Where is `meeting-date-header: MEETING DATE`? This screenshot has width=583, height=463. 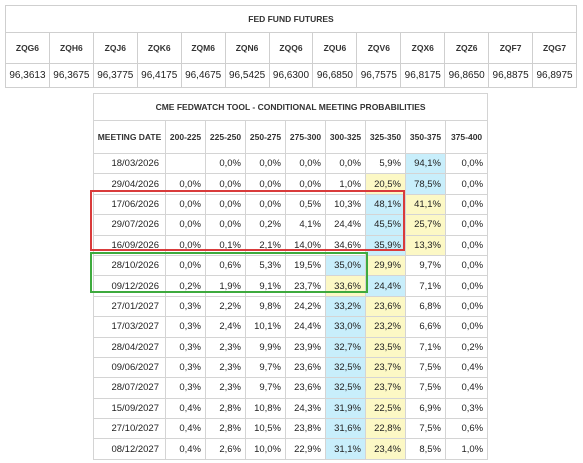
meeting-date-header: MEETING DATE is located at coordinates (129, 137).